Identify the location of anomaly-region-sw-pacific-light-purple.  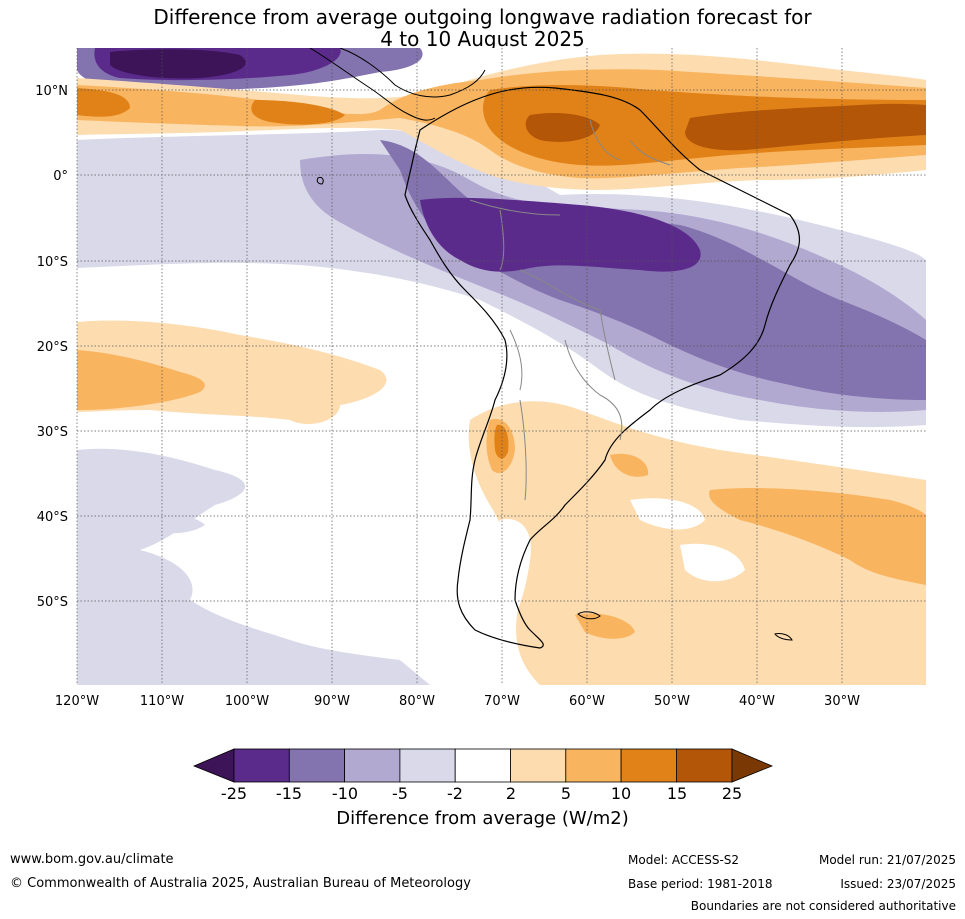
(253, 566).